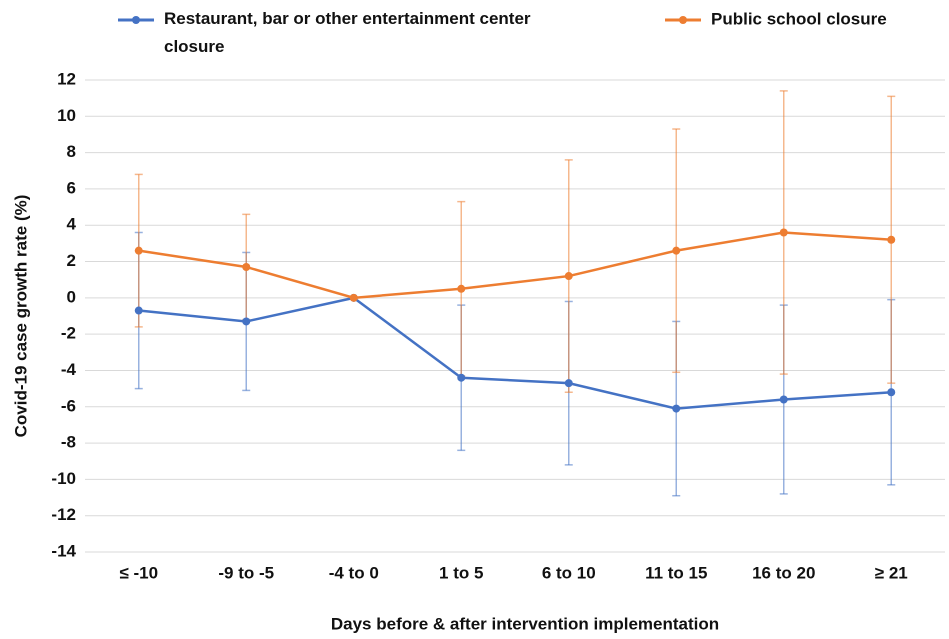 This screenshot has width=949, height=639. I want to click on y-tick-label: -6, so click(68, 405).